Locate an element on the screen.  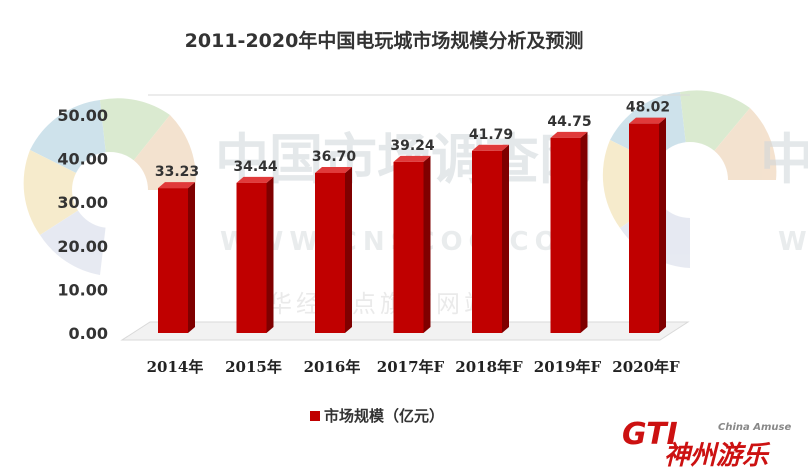
y-tick-label: 30.00 is located at coordinates (82, 202).